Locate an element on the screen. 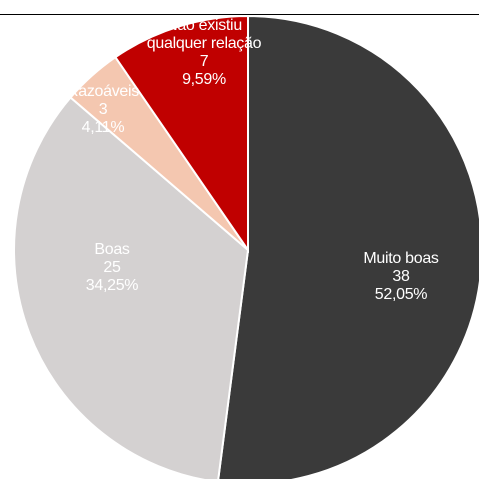  top-divider is located at coordinates (239, 14).